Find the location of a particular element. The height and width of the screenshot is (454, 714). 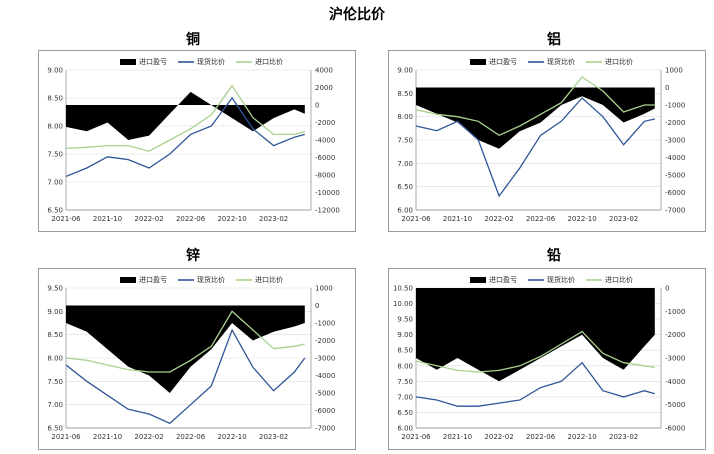

right-axis-tick: -12000 is located at coordinates (327, 211).